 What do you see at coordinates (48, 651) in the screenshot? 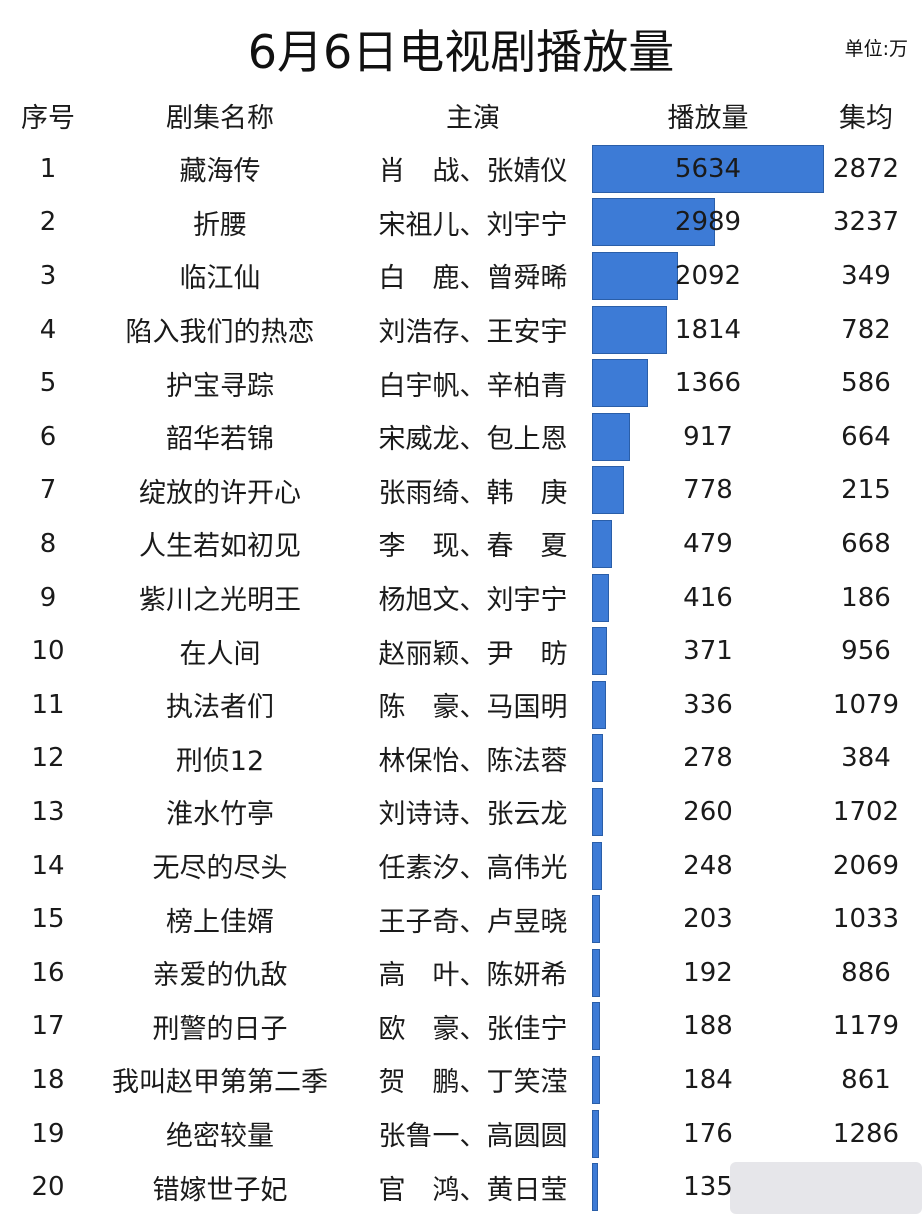
I see `rank-cell: 10` at bounding box center [48, 651].